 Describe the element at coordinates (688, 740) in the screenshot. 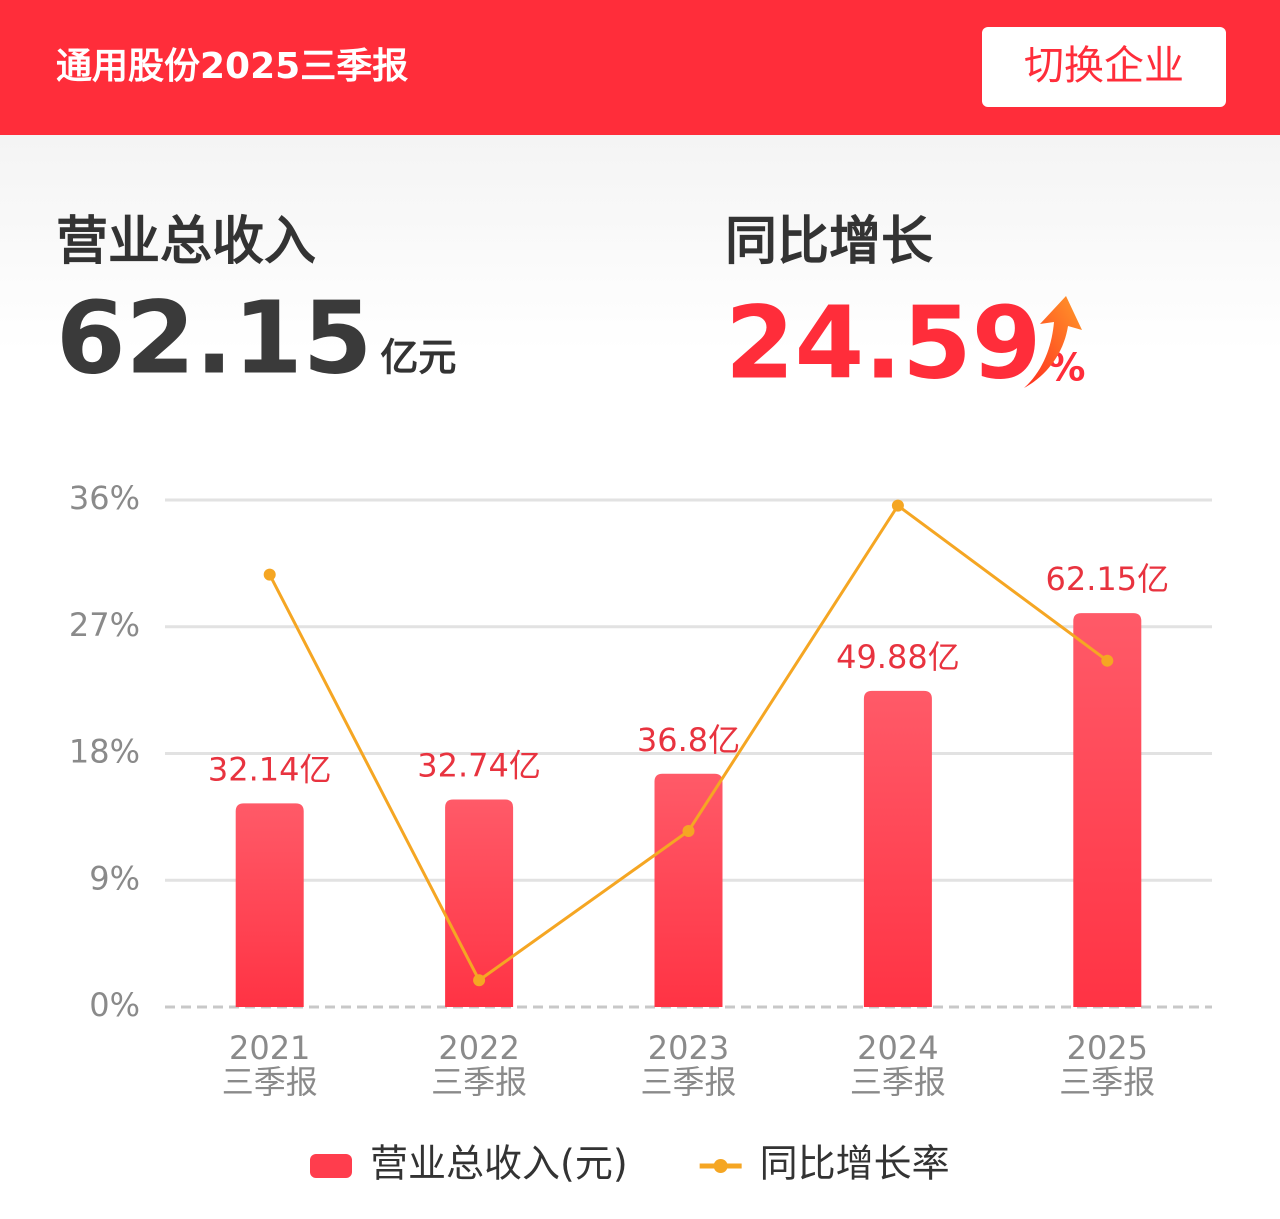

I see `bar-value-label: 36.8亿` at that location.